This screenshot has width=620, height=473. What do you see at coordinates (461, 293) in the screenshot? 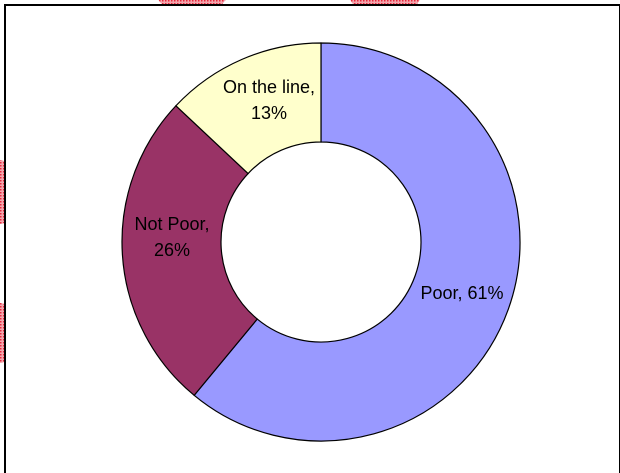
I see `slice-label-poor: Poor, 61%` at bounding box center [461, 293].